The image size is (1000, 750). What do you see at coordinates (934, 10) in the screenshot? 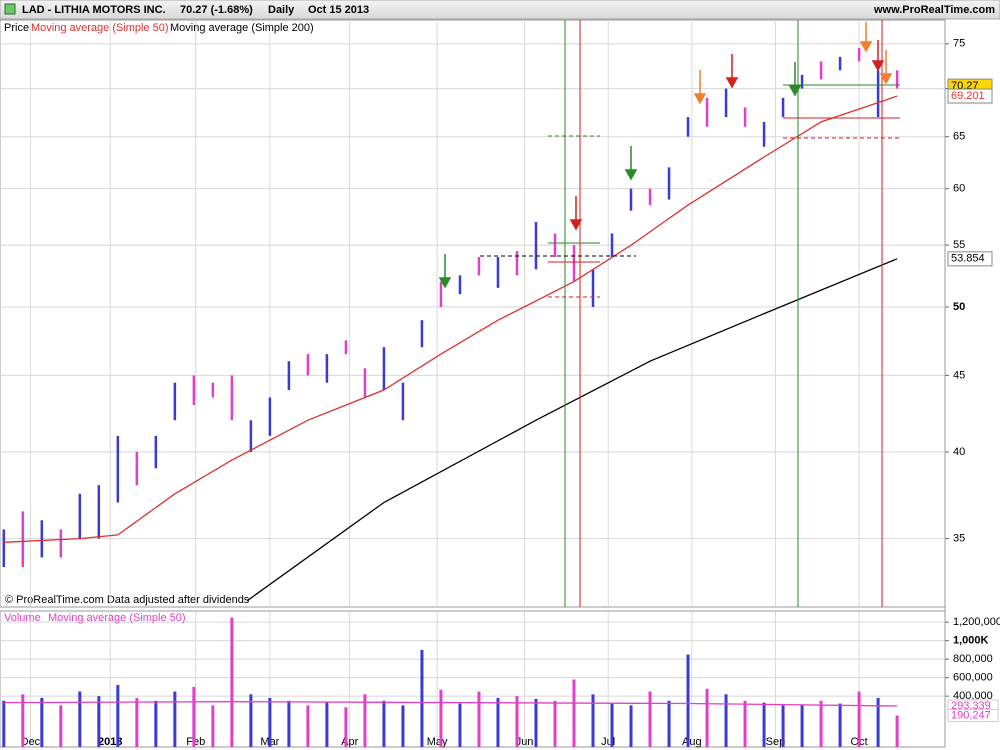
I see `source: www.ProRealTime.com` at bounding box center [934, 10].